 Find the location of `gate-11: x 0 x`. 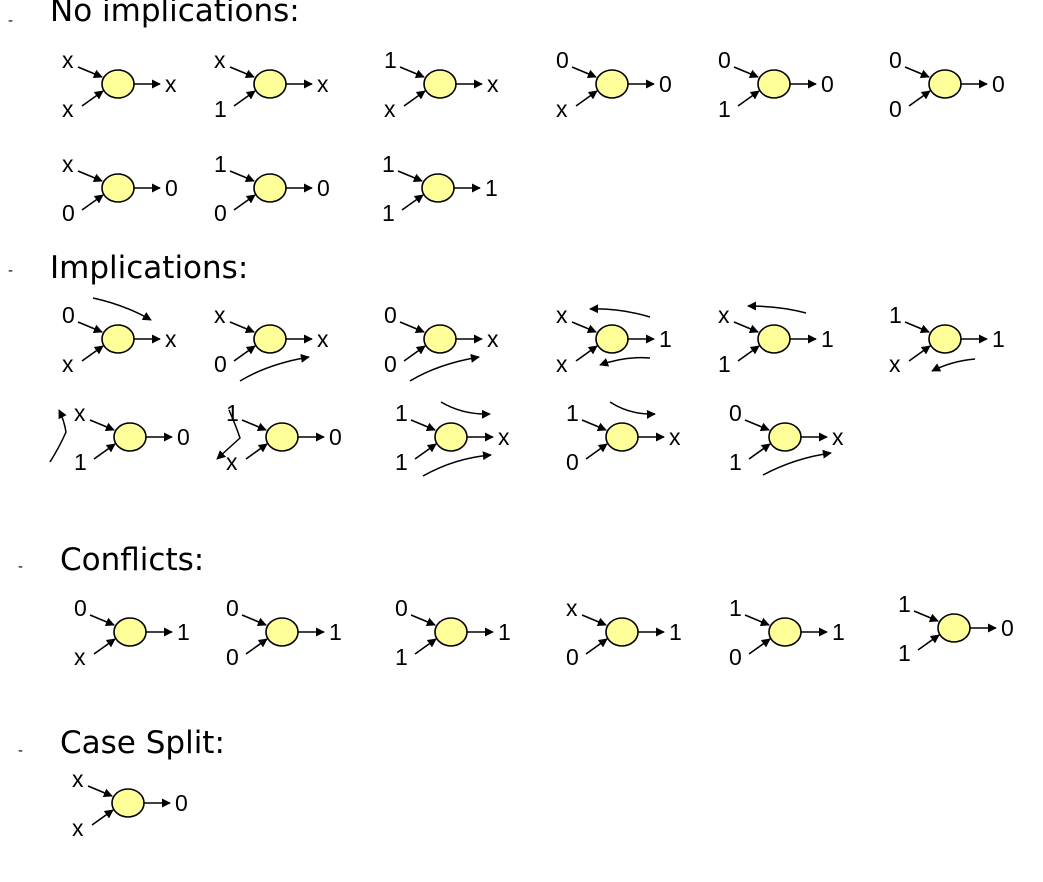

gate-11: x 0 x is located at coordinates (271, 342).